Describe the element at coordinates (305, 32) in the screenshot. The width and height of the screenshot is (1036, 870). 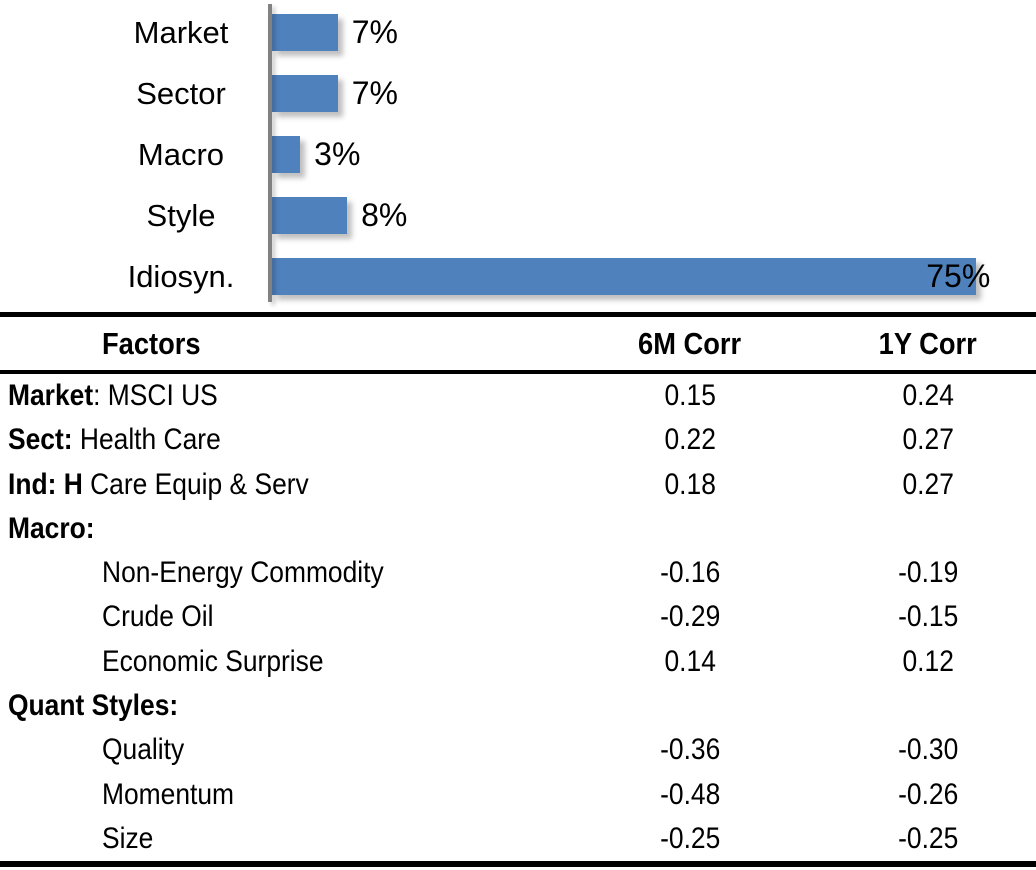
I see `bar-market` at that location.